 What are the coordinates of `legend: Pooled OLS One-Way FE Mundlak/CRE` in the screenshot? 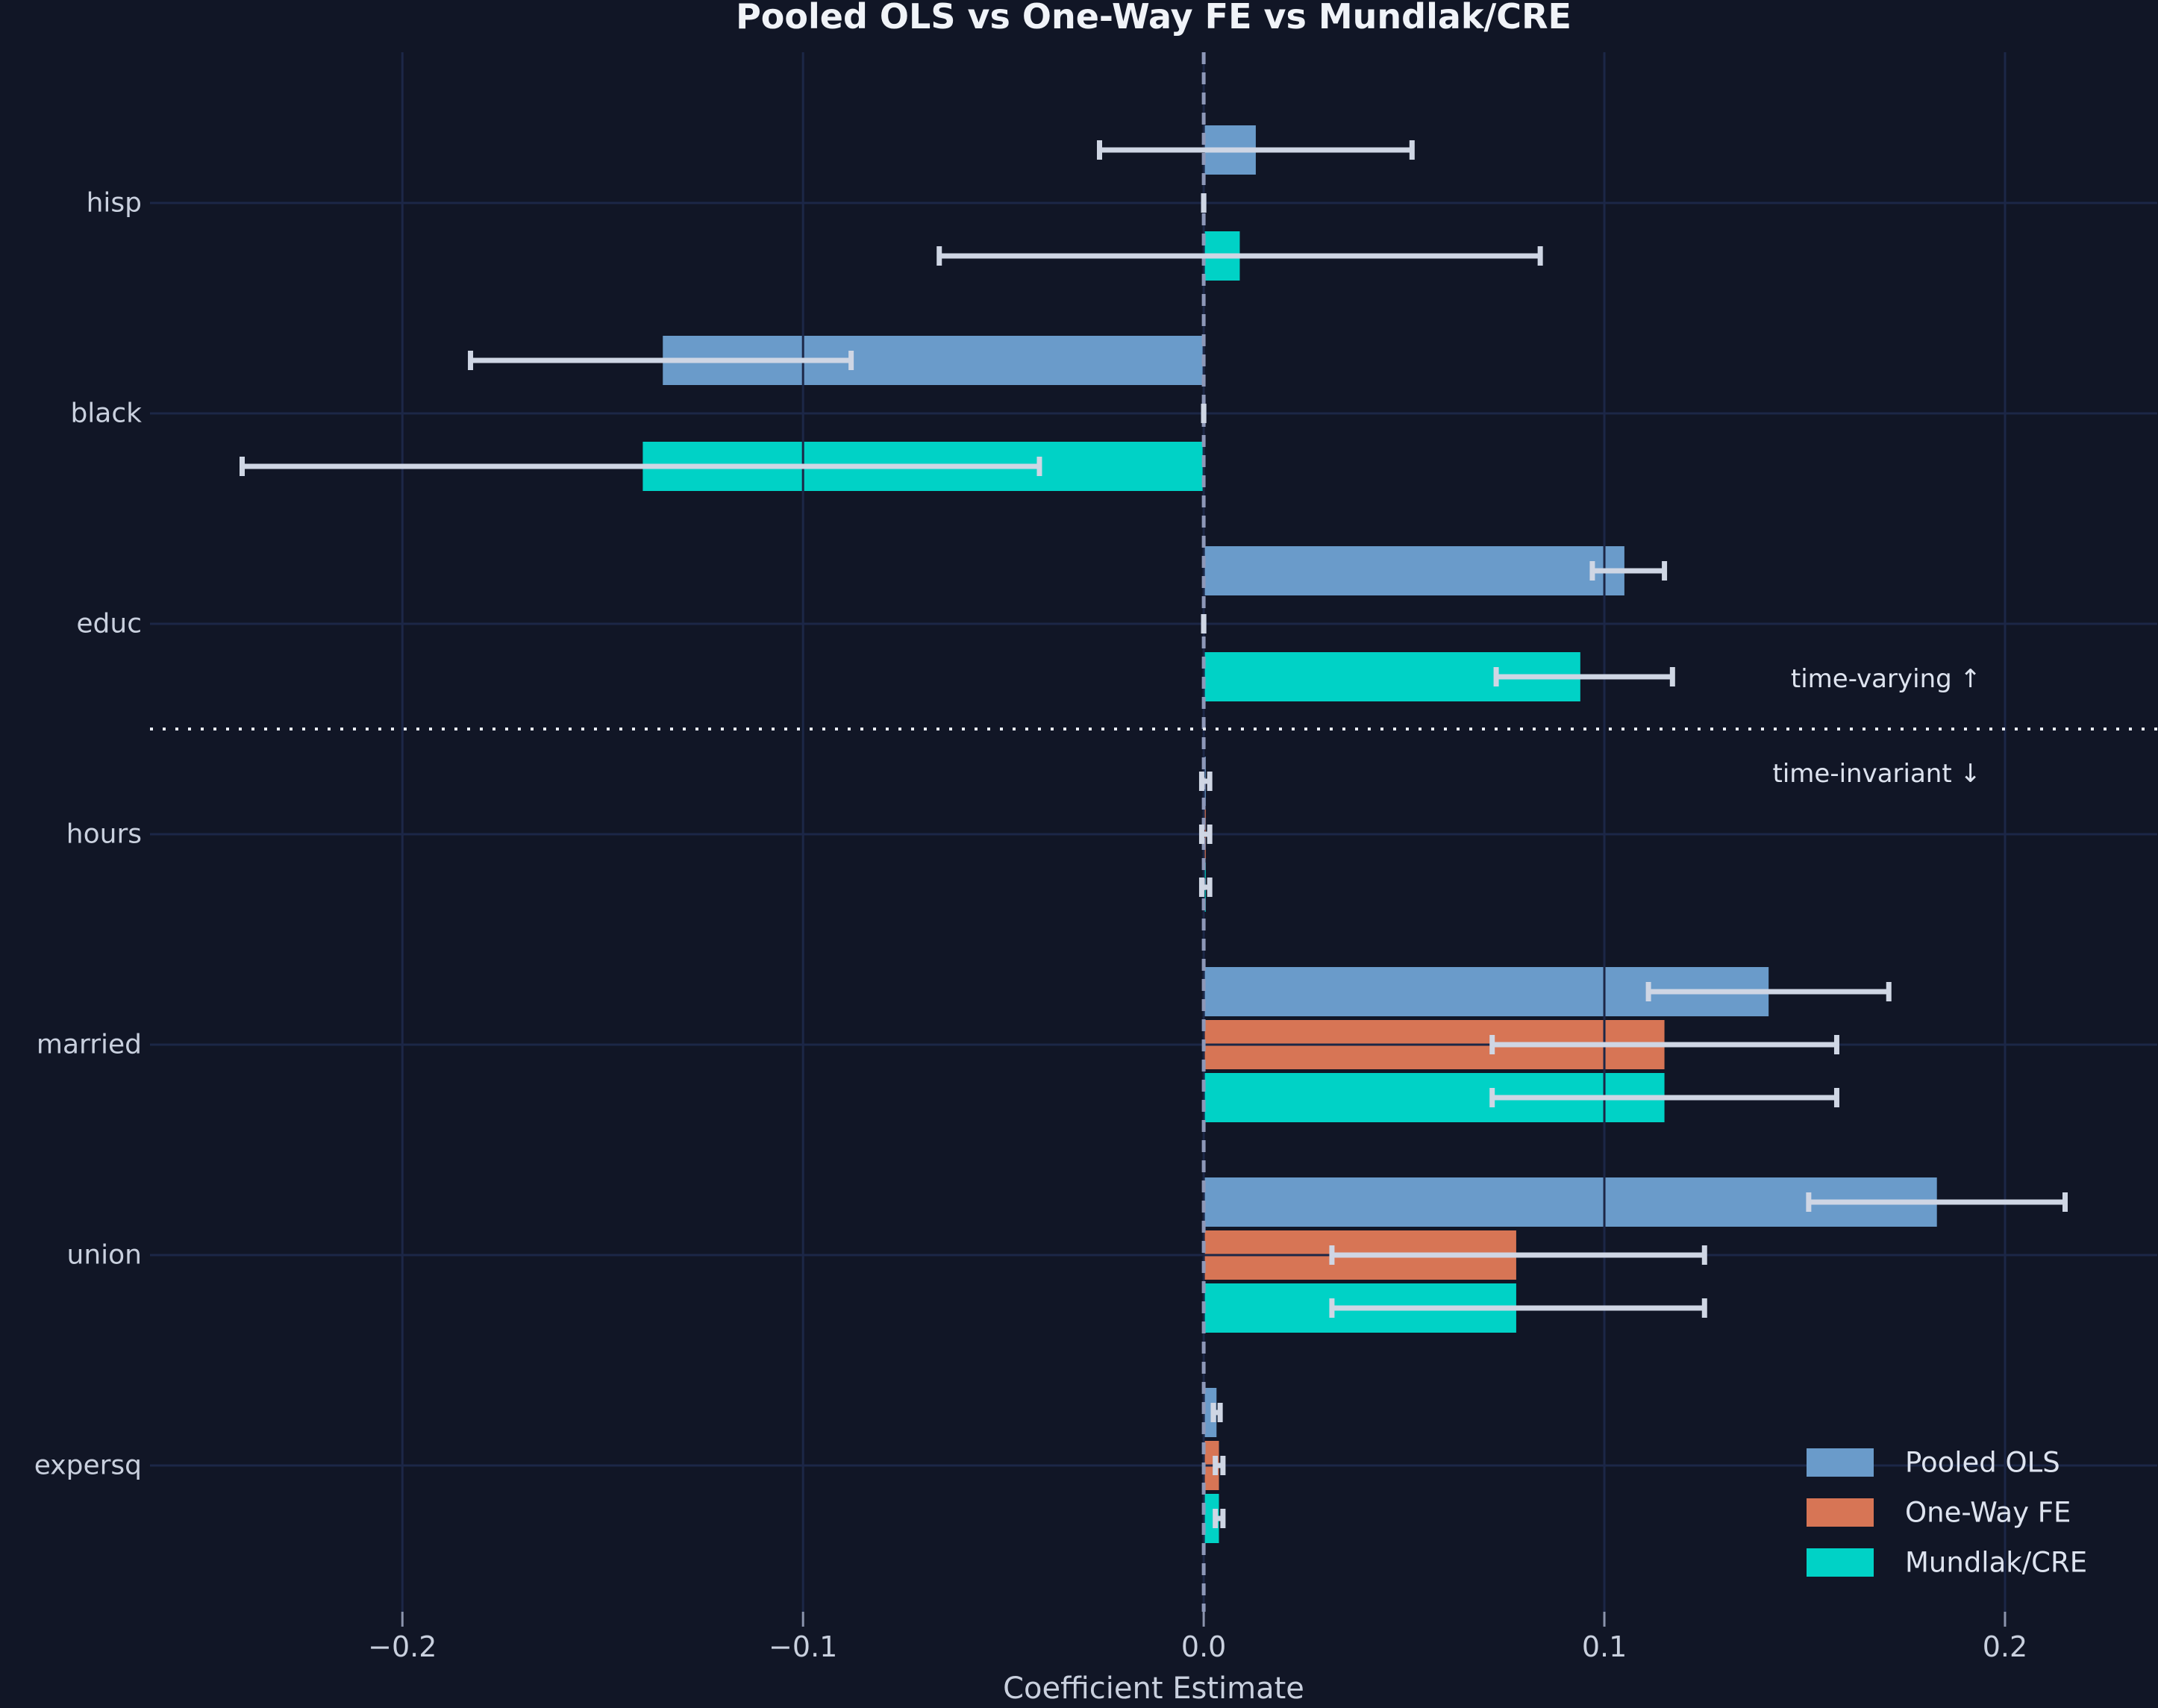 It's located at (1947, 1513).